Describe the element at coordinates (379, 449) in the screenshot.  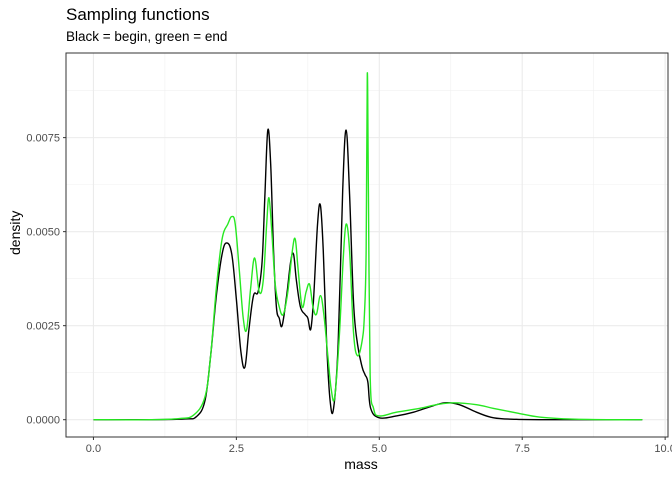
I see `x-tick-label: 5.0` at that location.